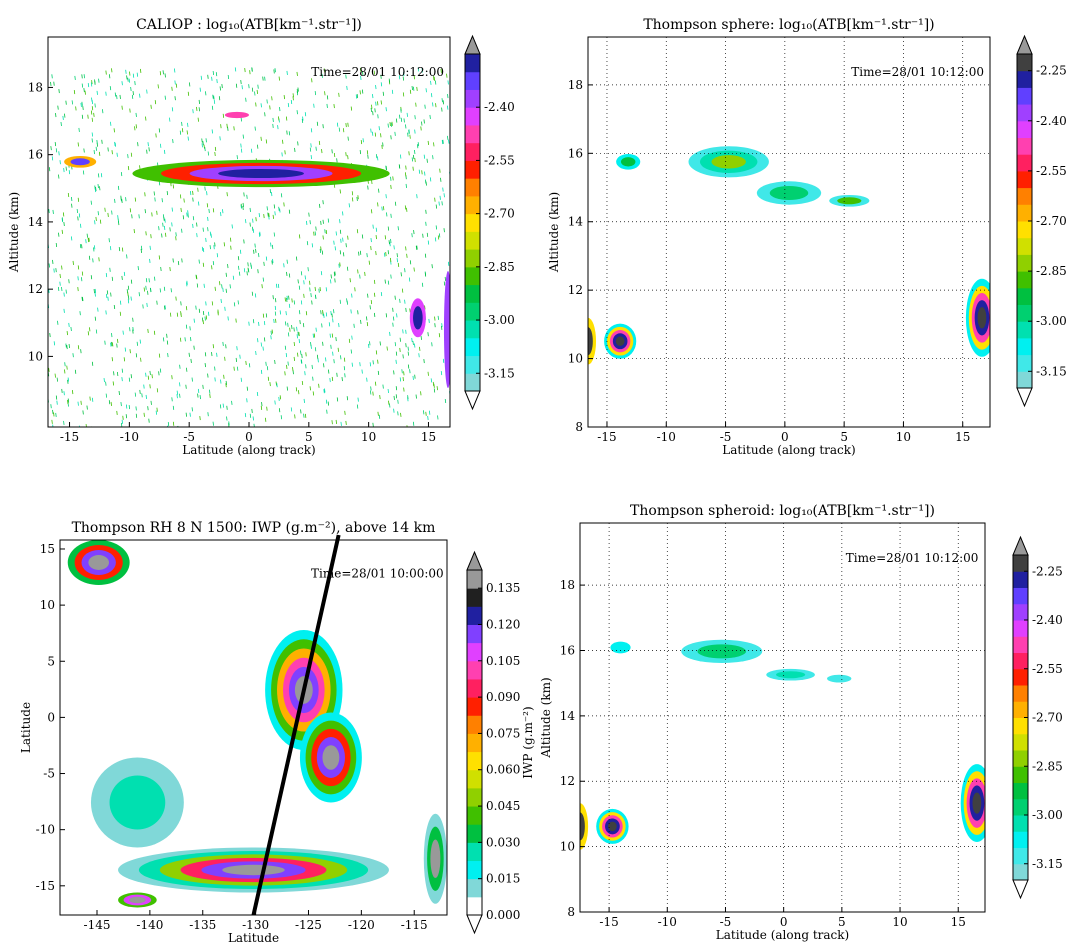 Image resolution: width=1070 pixels, height=950 pixels. Describe the element at coordinates (47, 605) in the screenshot. I see `y-tick-label: 10` at that location.